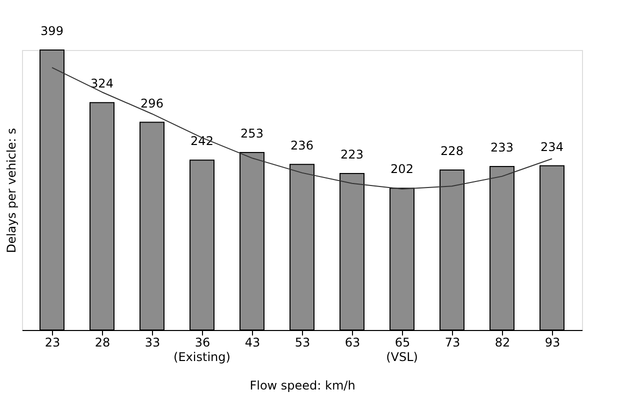  What do you see at coordinates (102, 343) in the screenshot?
I see `x-tick-label: 28` at bounding box center [102, 343].